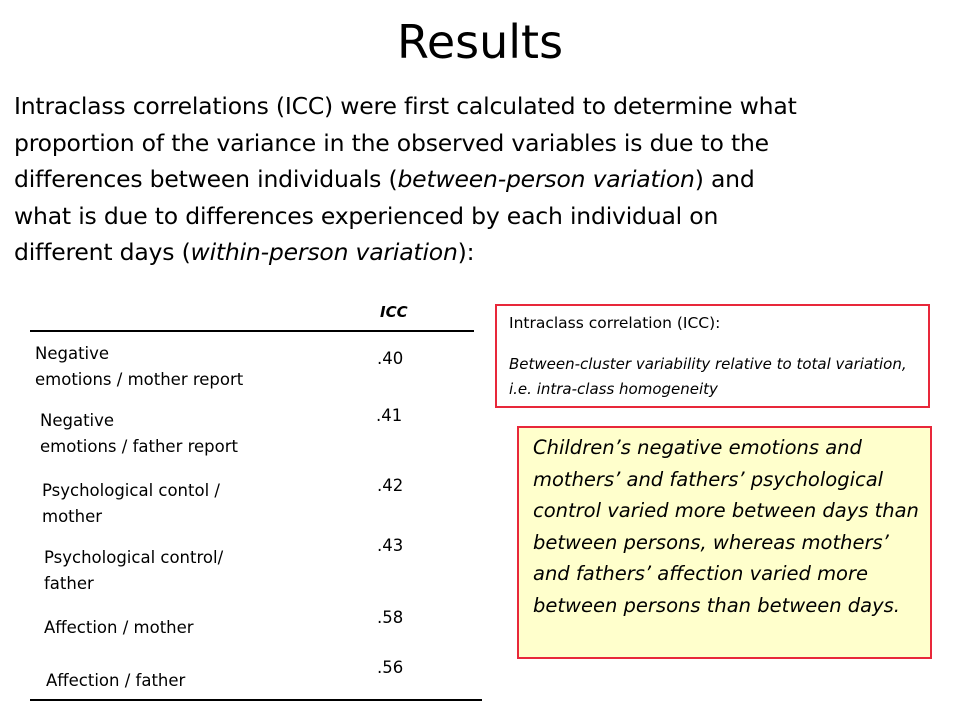 Image resolution: width=960 pixels, height=720 pixels. What do you see at coordinates (69, 583) in the screenshot?
I see `row-label-line: father` at bounding box center [69, 583].